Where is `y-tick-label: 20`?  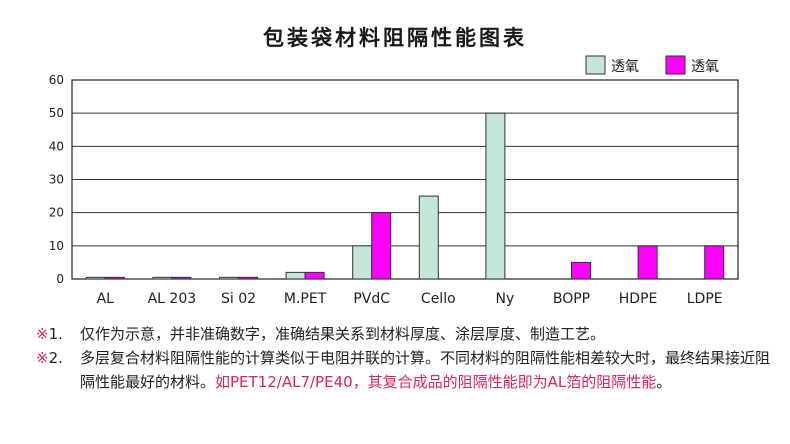
y-tick-label: 20 is located at coordinates (56, 213).